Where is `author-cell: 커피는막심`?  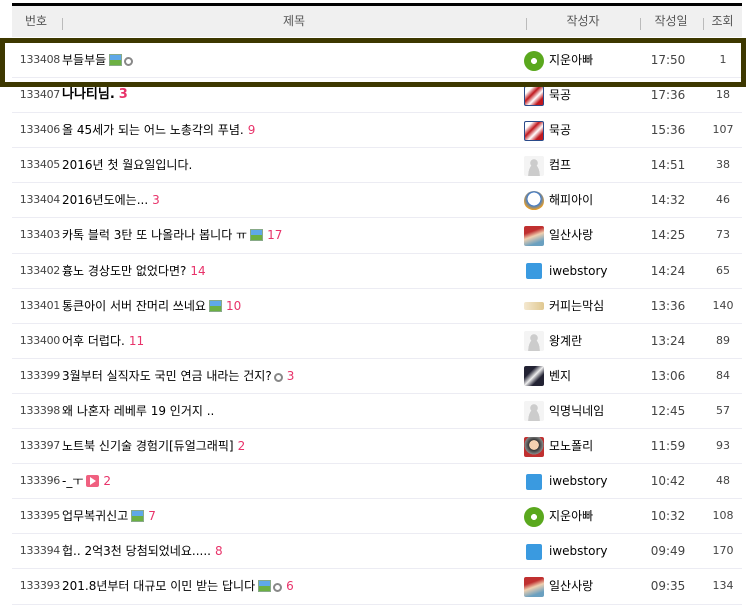
author-cell: 커피는막심 is located at coordinates (564, 306).